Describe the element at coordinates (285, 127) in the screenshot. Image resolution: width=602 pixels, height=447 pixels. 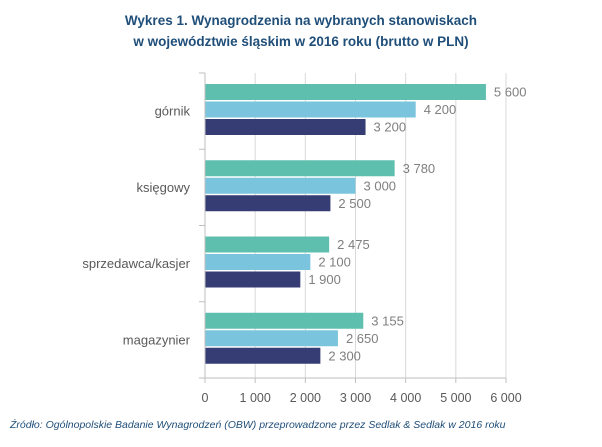
I see `bar-górnik-s3` at that location.